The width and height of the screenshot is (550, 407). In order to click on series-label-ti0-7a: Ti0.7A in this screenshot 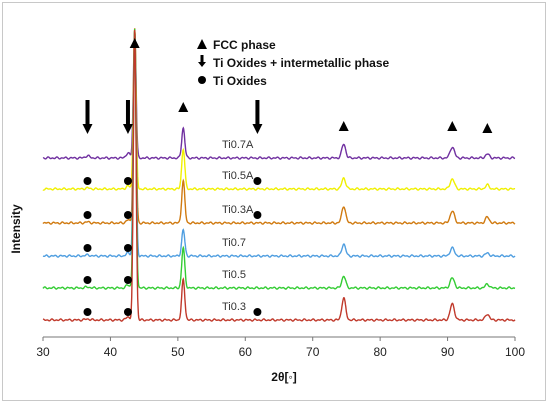, I will do `click(238, 145)`.